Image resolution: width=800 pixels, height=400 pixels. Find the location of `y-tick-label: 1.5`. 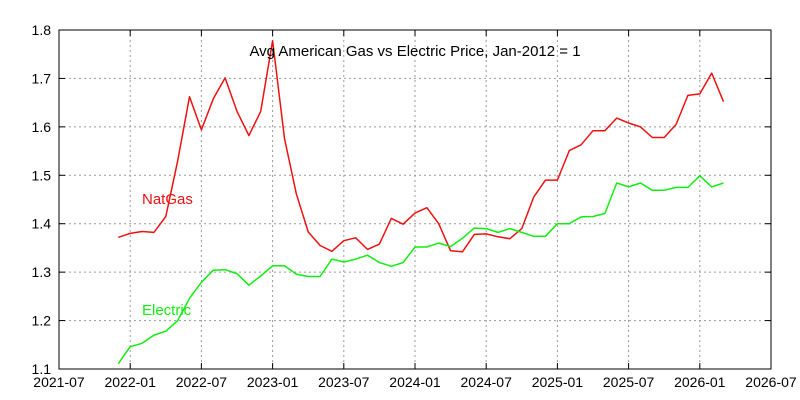

y-tick-label: 1.5 is located at coordinates (42, 175).